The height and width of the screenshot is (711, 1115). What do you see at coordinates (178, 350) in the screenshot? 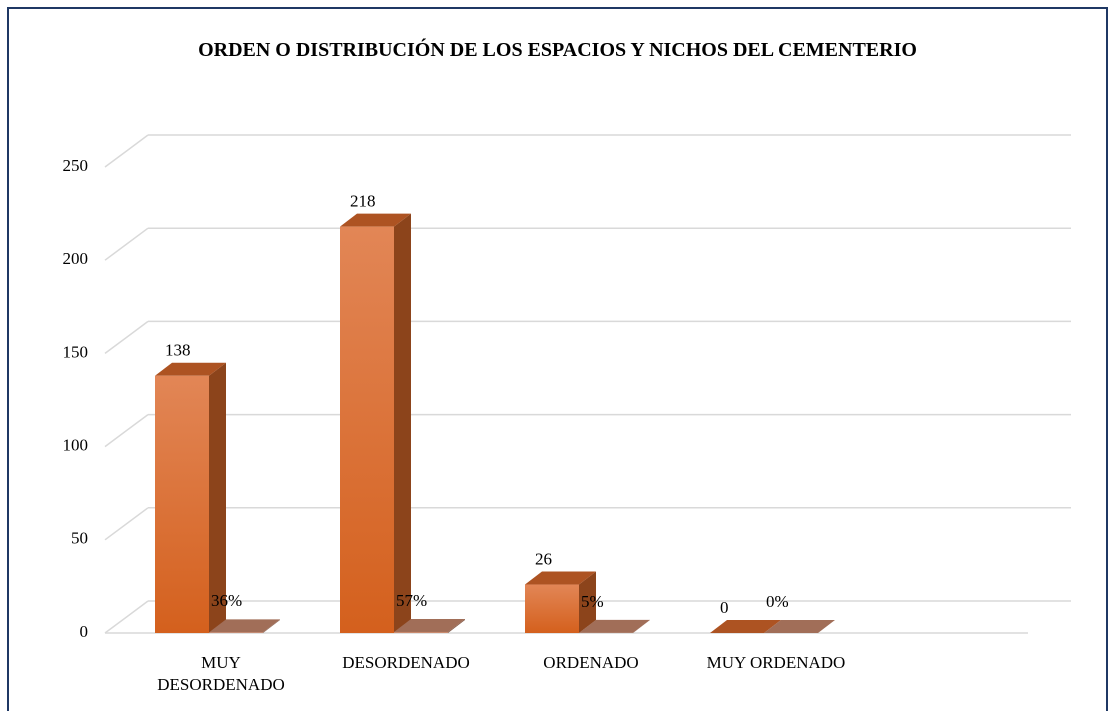
I see `data-label: 138` at bounding box center [178, 350].